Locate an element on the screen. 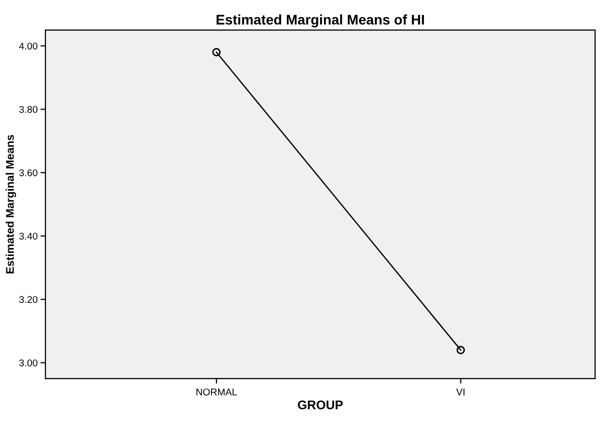 The width and height of the screenshot is (606, 423). y-tick-label: 3.60 is located at coordinates (28, 172).